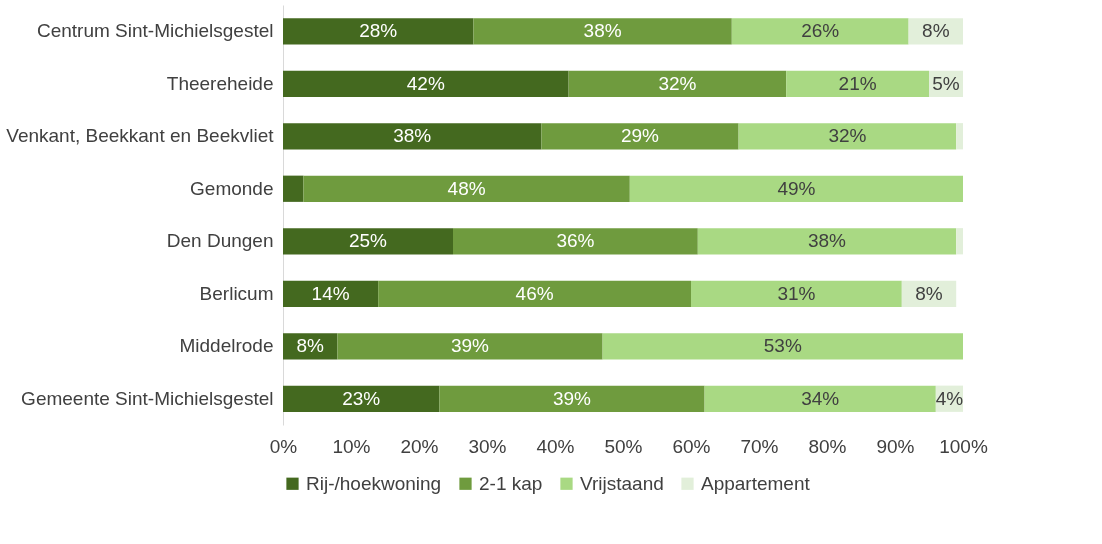 This screenshot has height=544, width=1102. What do you see at coordinates (949, 398) in the screenshot?
I see `data-label: 4%` at bounding box center [949, 398].